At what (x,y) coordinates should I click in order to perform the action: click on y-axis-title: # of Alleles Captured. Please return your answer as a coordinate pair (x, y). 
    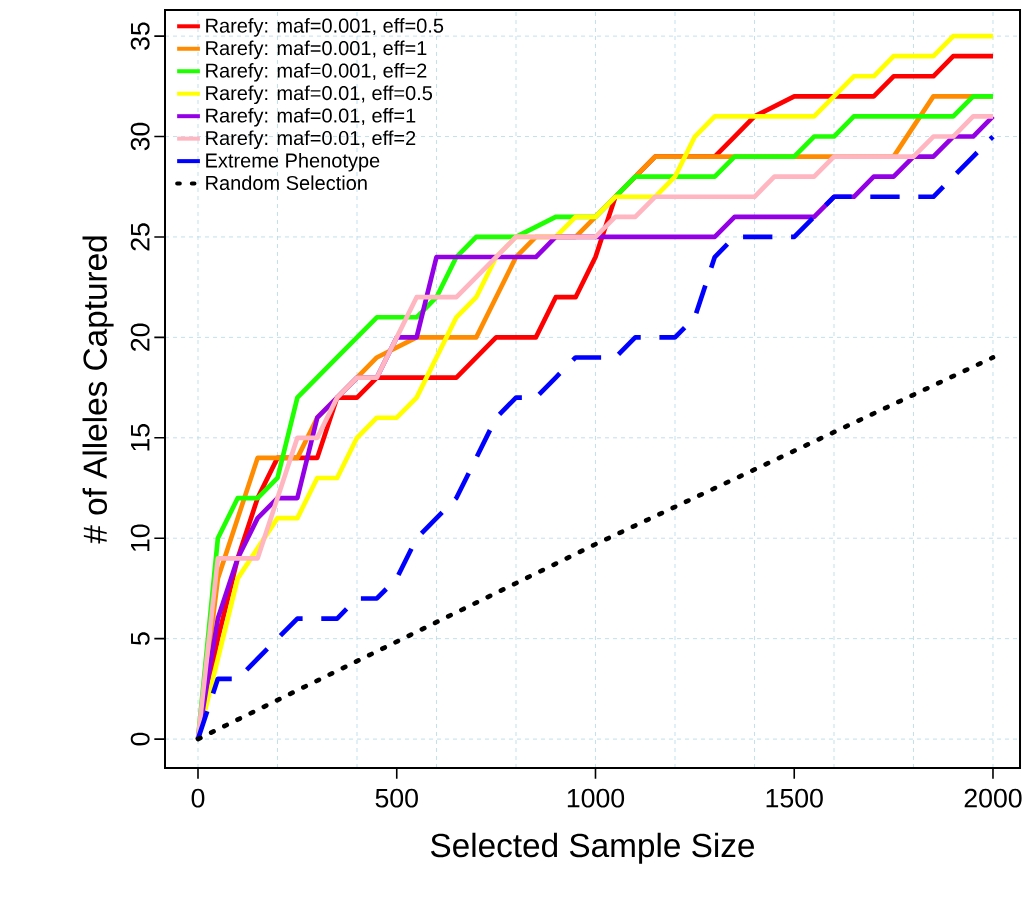
    Looking at the image, I should click on (98, 390).